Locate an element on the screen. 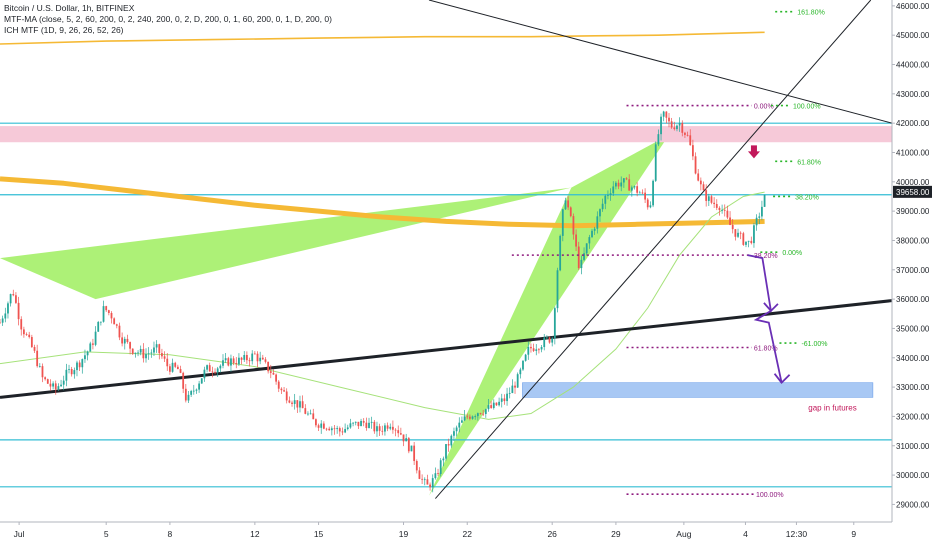 The height and width of the screenshot is (550, 932). harmonic-leg-xab is located at coordinates (286, 243).